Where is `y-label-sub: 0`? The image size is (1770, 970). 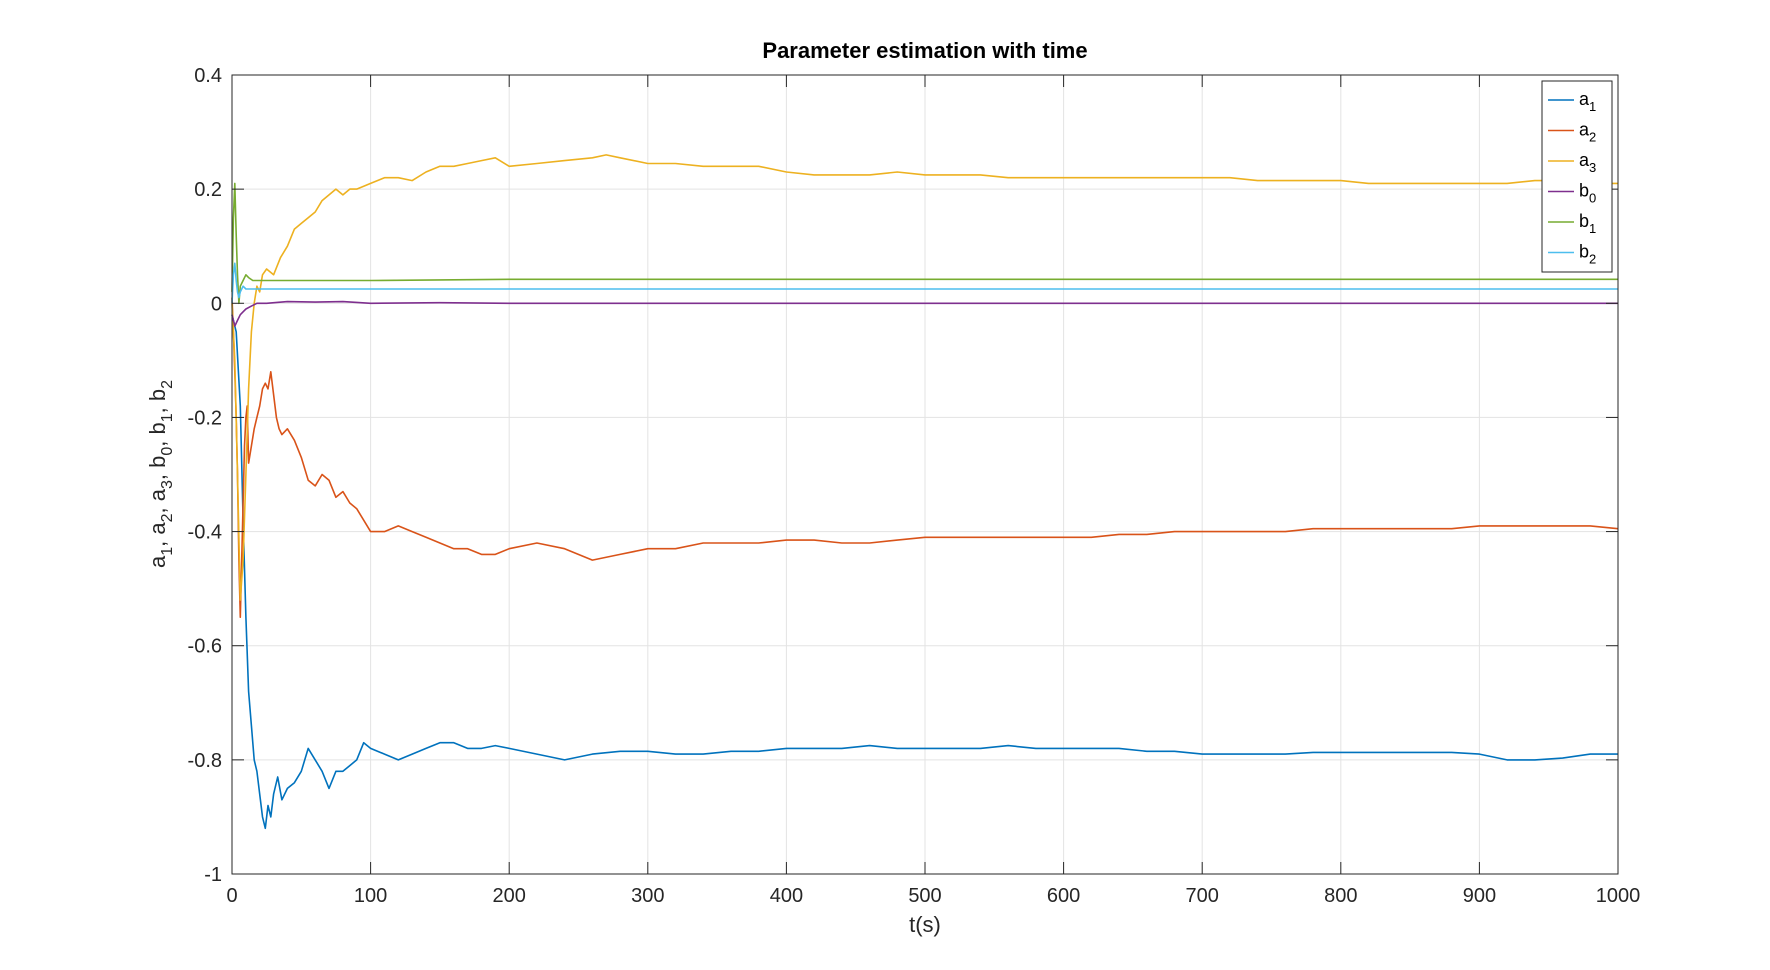
y-label-sub: 0 is located at coordinates (167, 451).